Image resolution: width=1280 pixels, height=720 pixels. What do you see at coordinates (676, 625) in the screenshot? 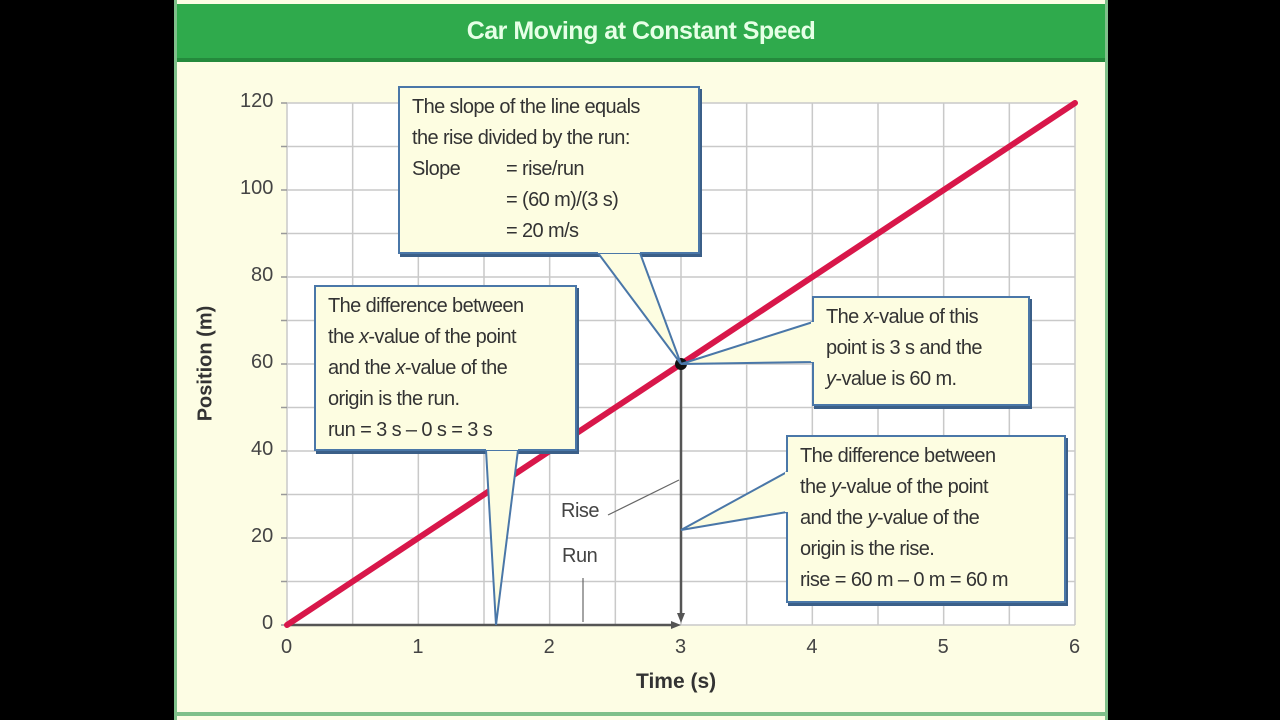
I see `run-arrowhead` at bounding box center [676, 625].